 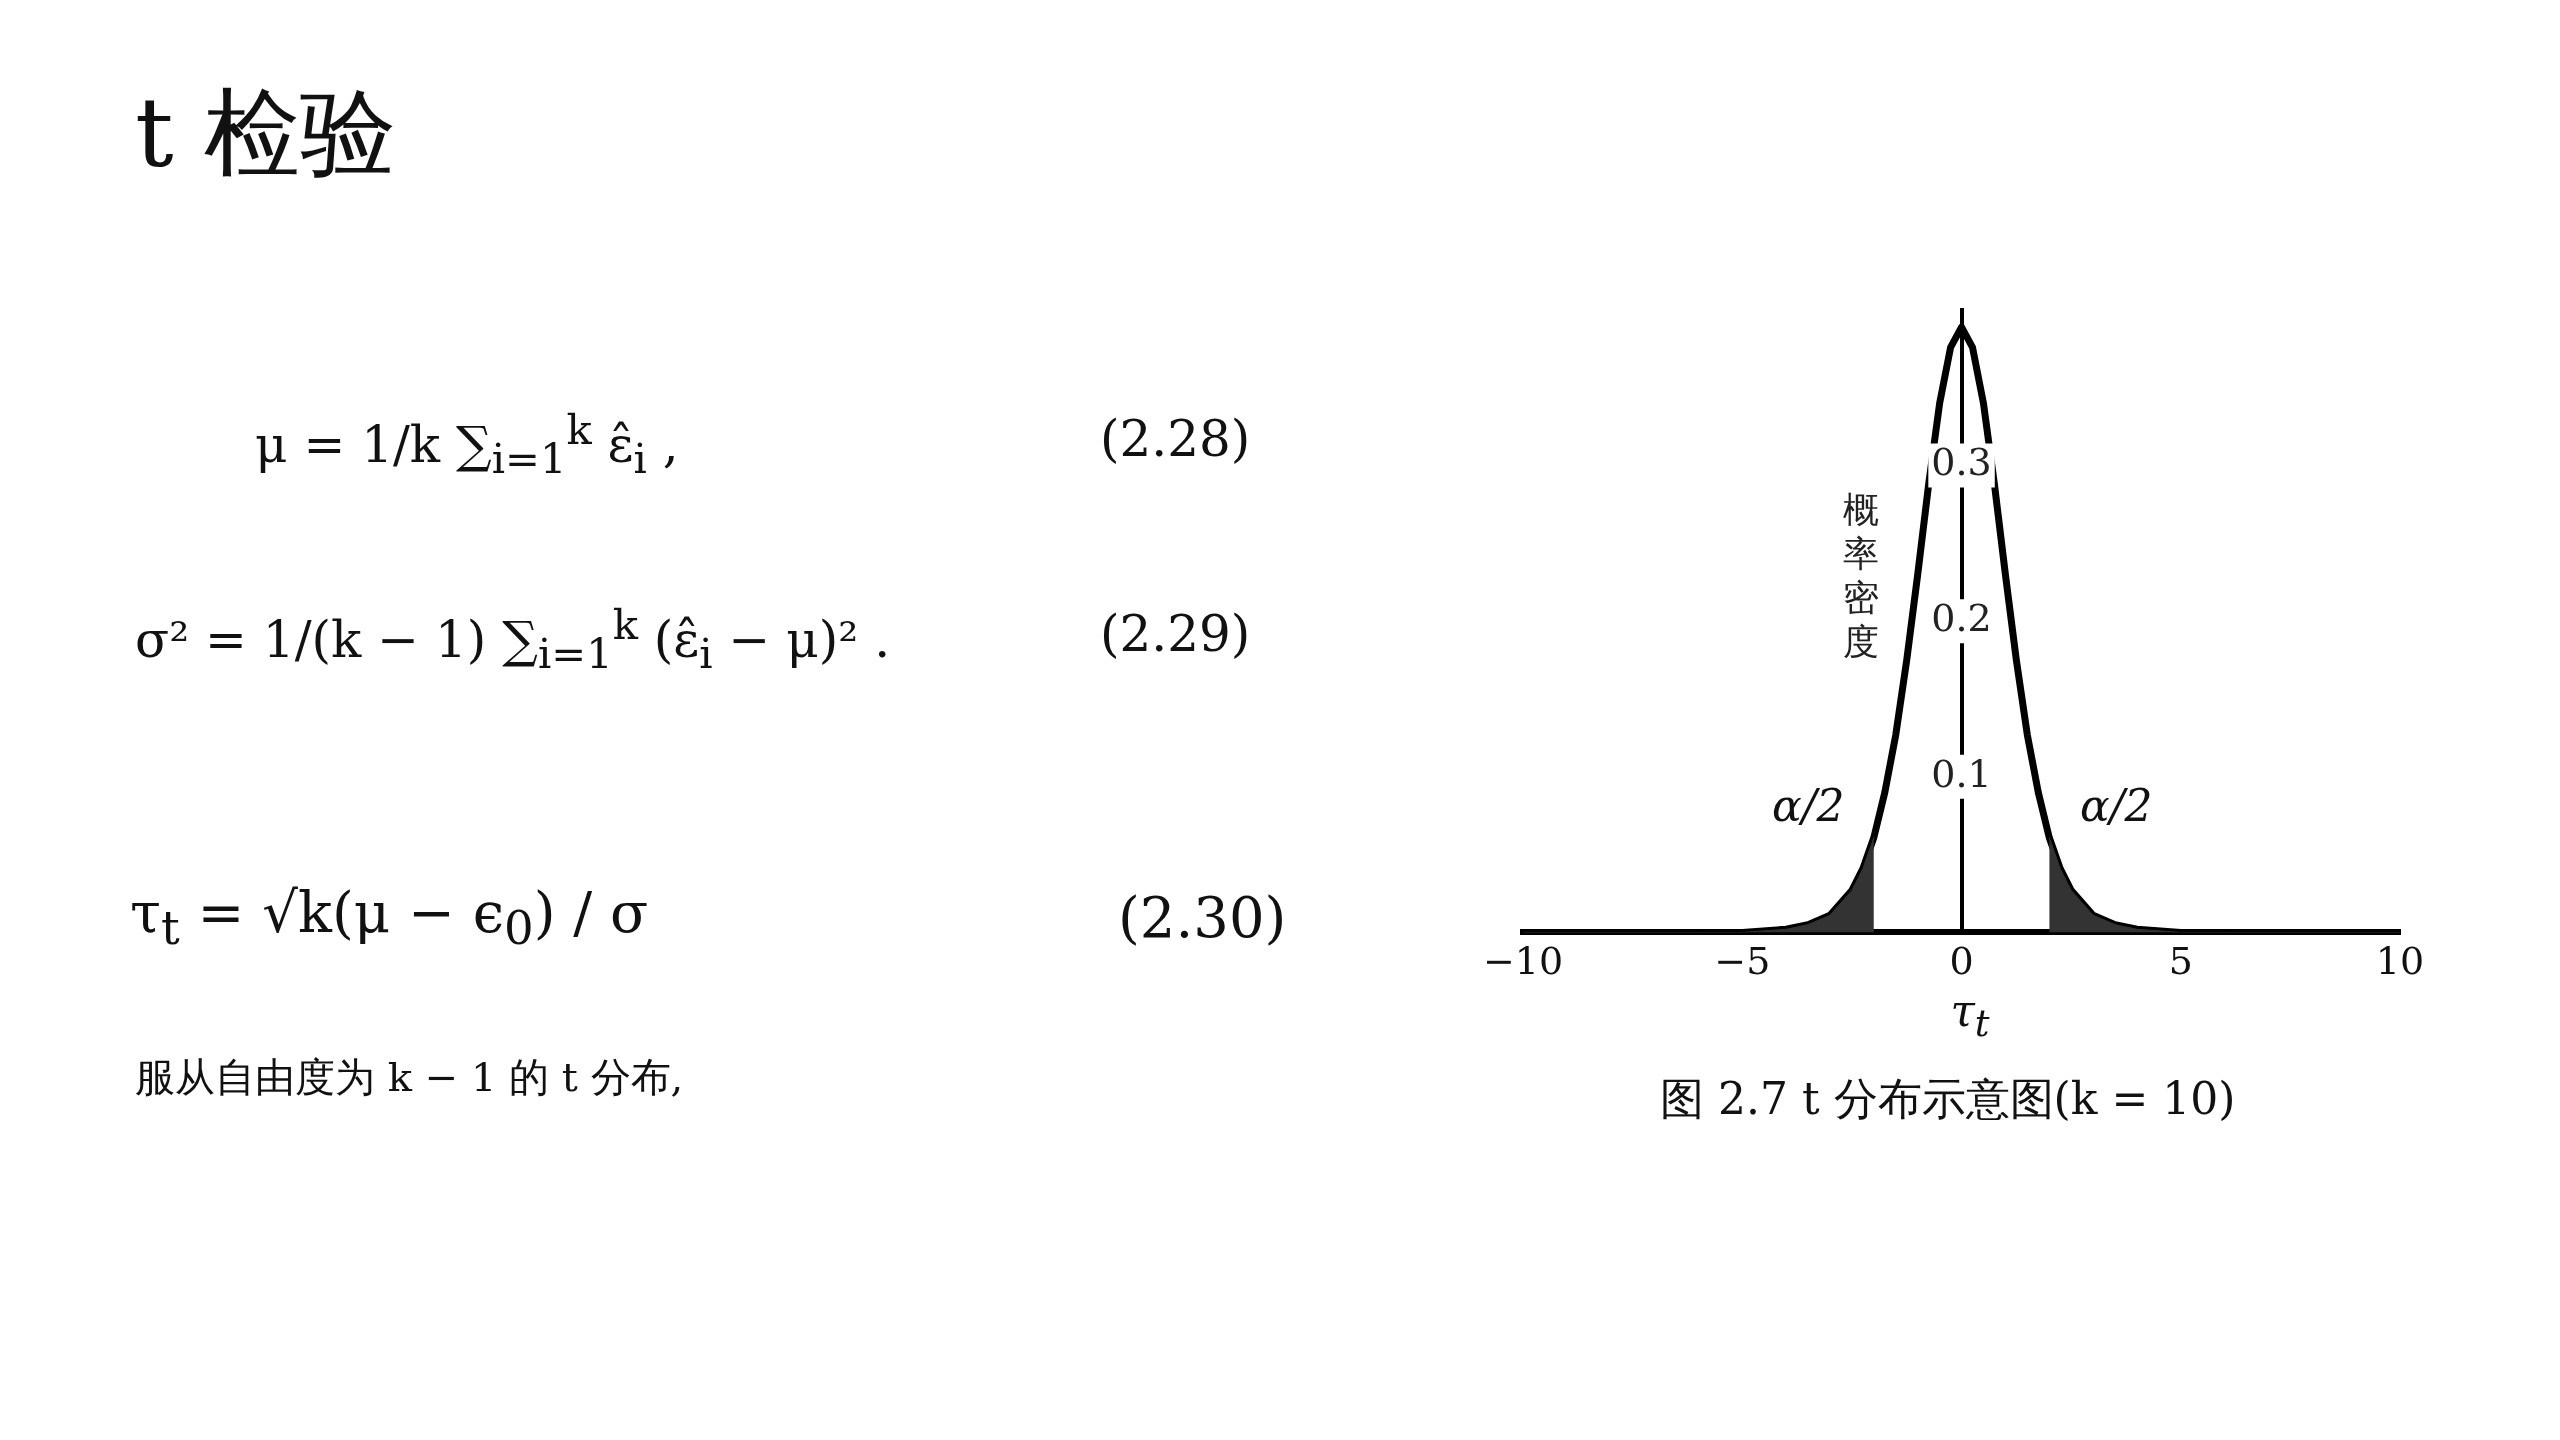 What do you see at coordinates (1202, 917) in the screenshot?
I see `text: (2.30)` at bounding box center [1202, 917].